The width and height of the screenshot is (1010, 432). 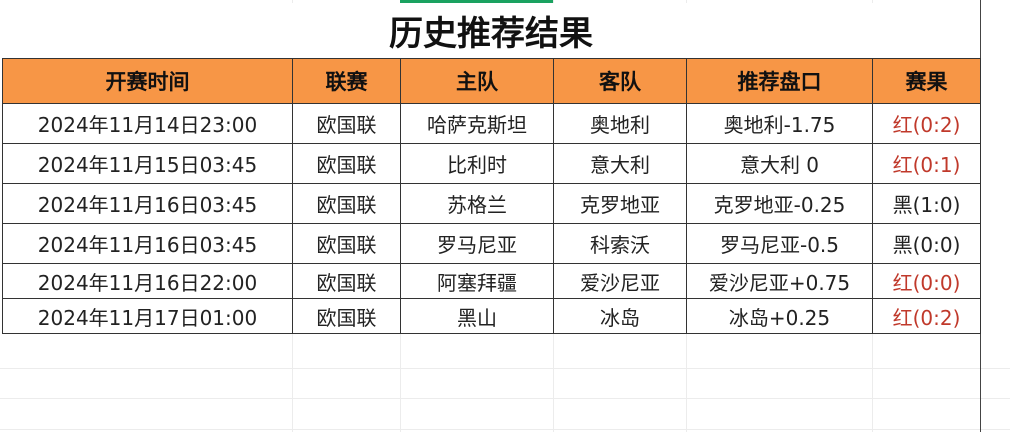 I want to click on cell-away: 克罗地亚, so click(x=620, y=203).